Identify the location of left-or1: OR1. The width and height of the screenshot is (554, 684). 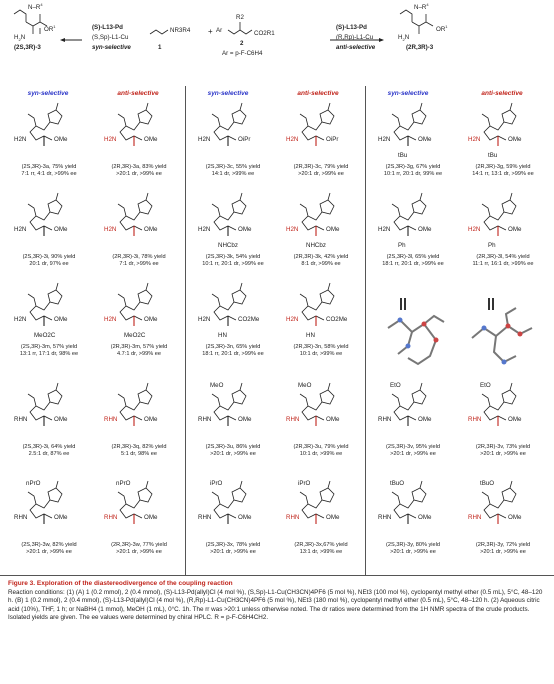
(50, 29).